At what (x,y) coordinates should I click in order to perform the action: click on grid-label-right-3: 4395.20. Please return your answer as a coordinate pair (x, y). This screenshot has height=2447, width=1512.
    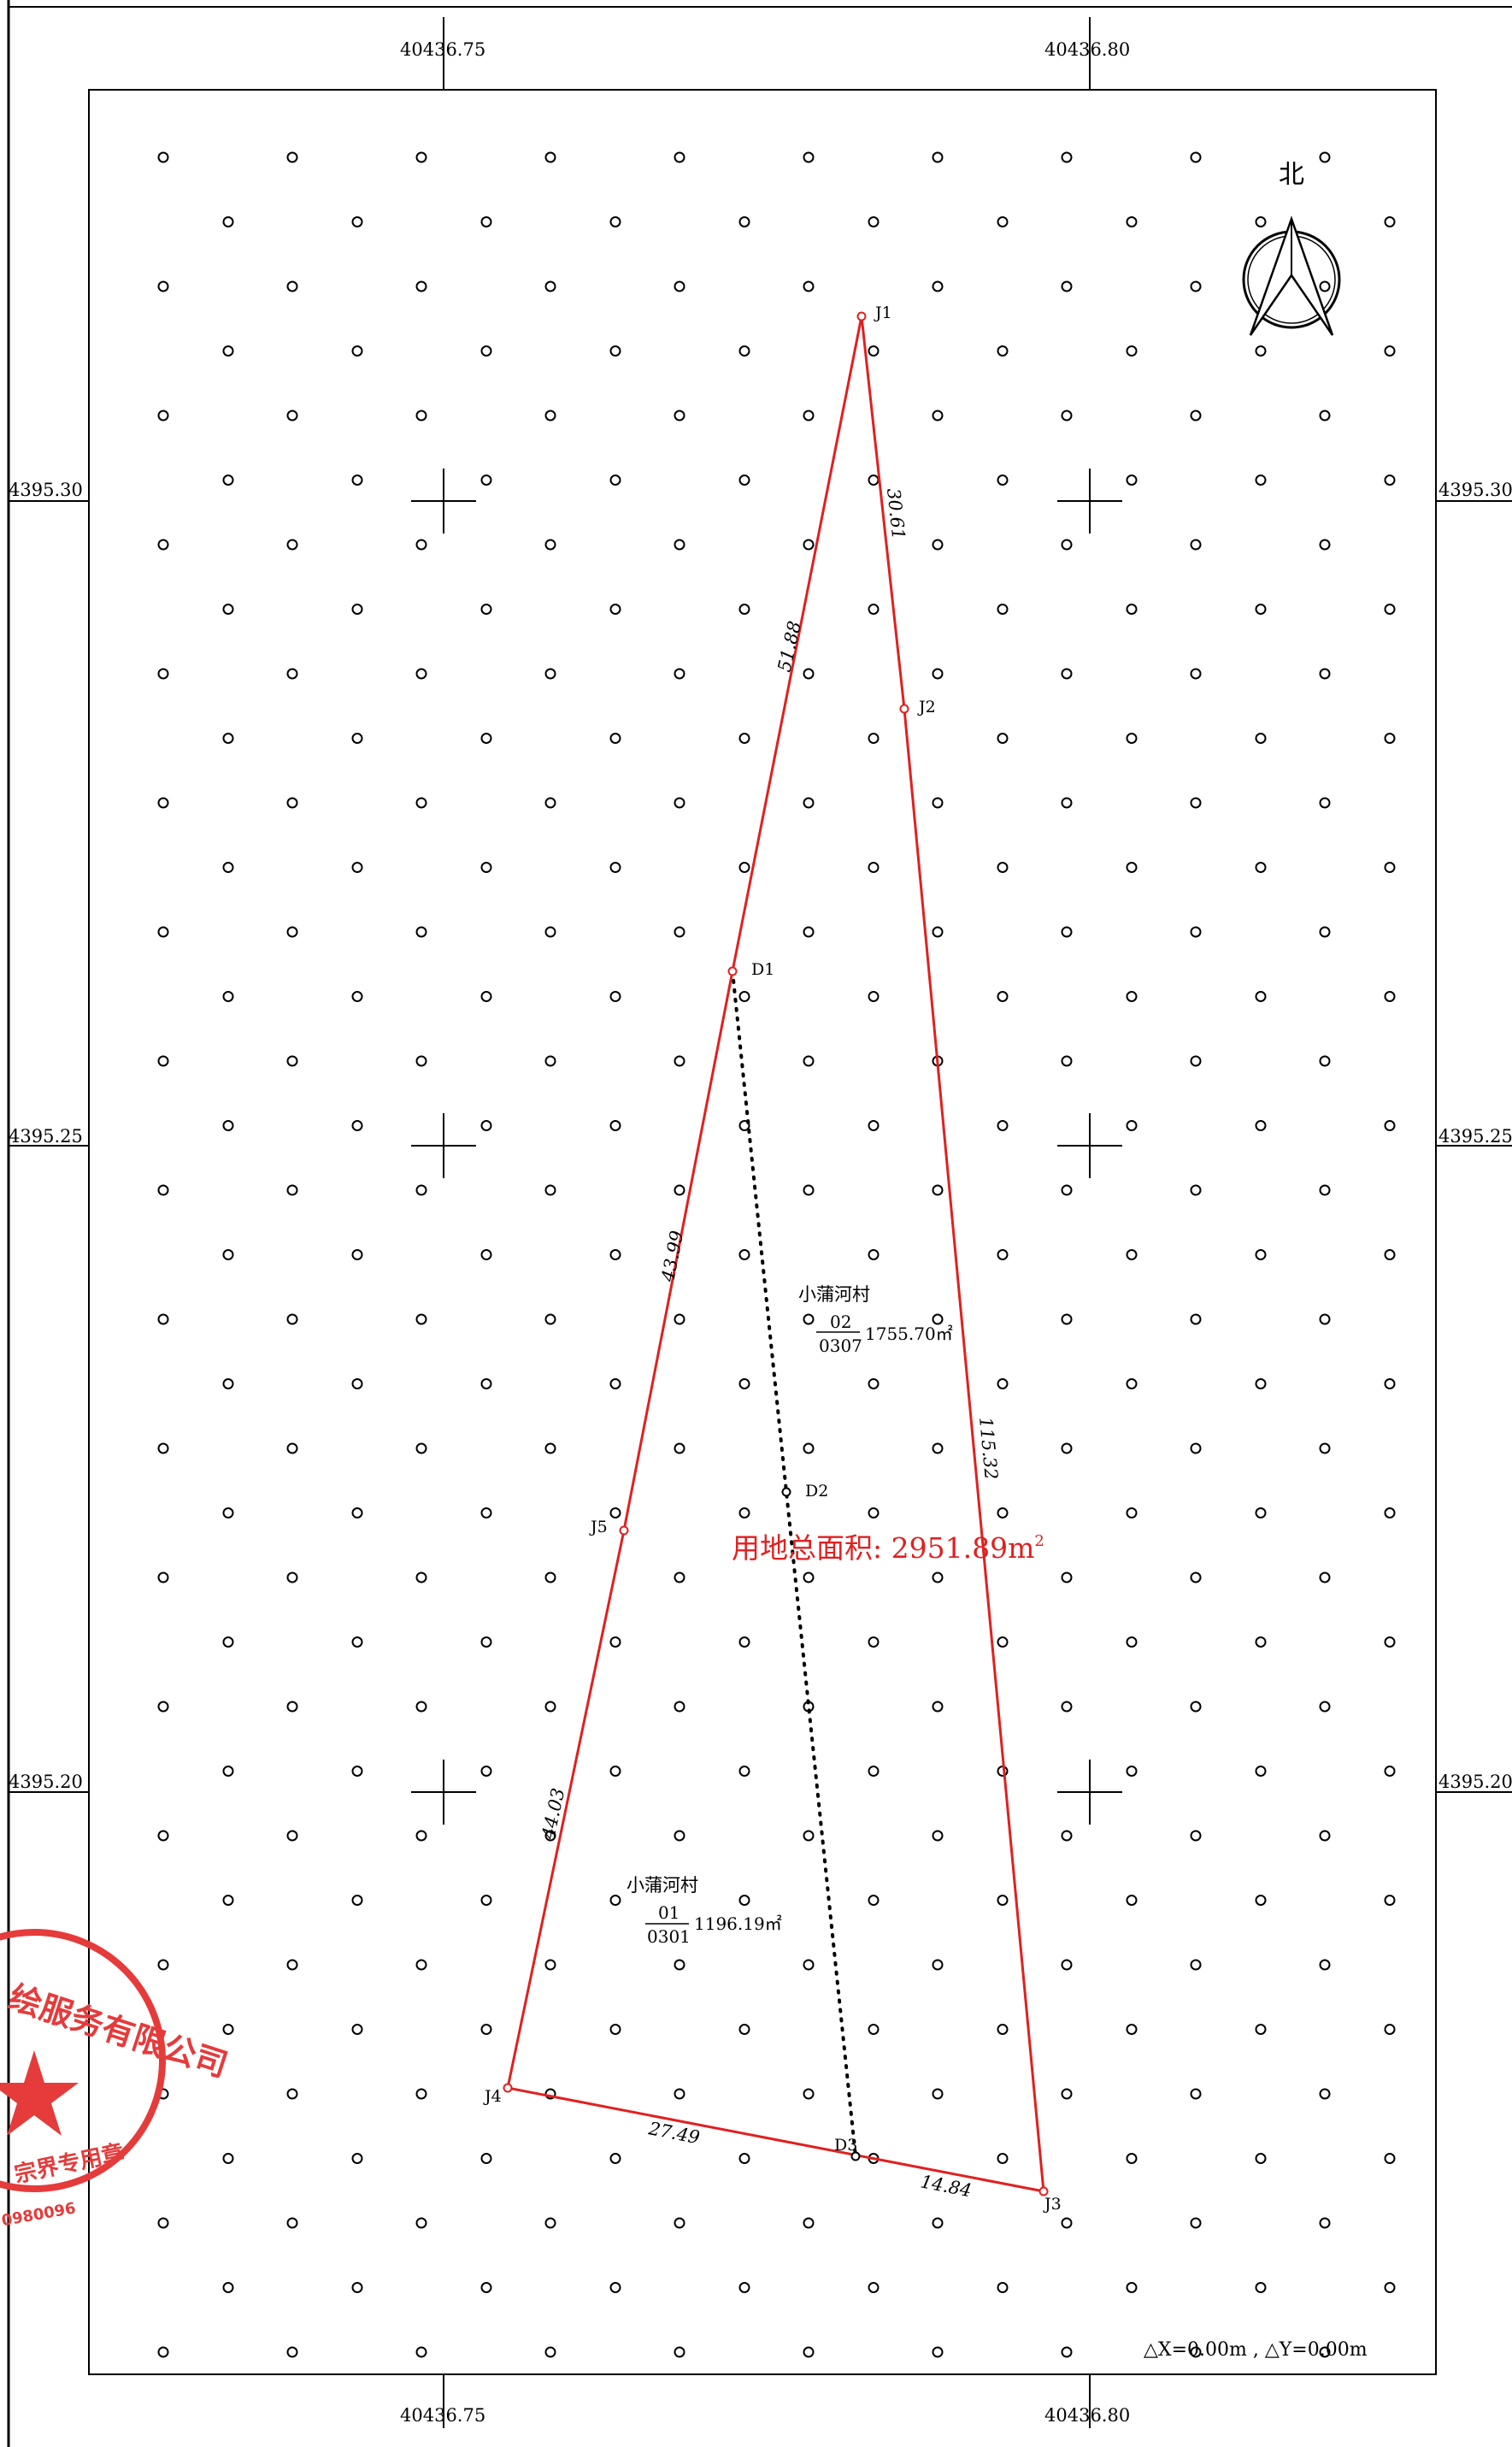
    Looking at the image, I should click on (1475, 1782).